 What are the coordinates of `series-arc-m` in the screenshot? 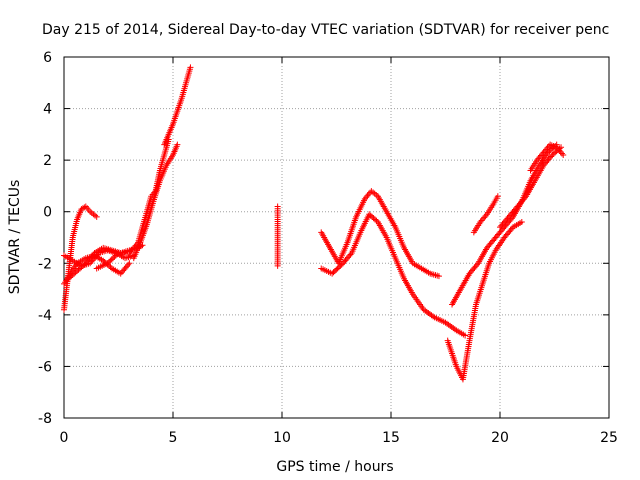 It's located at (485, 214).